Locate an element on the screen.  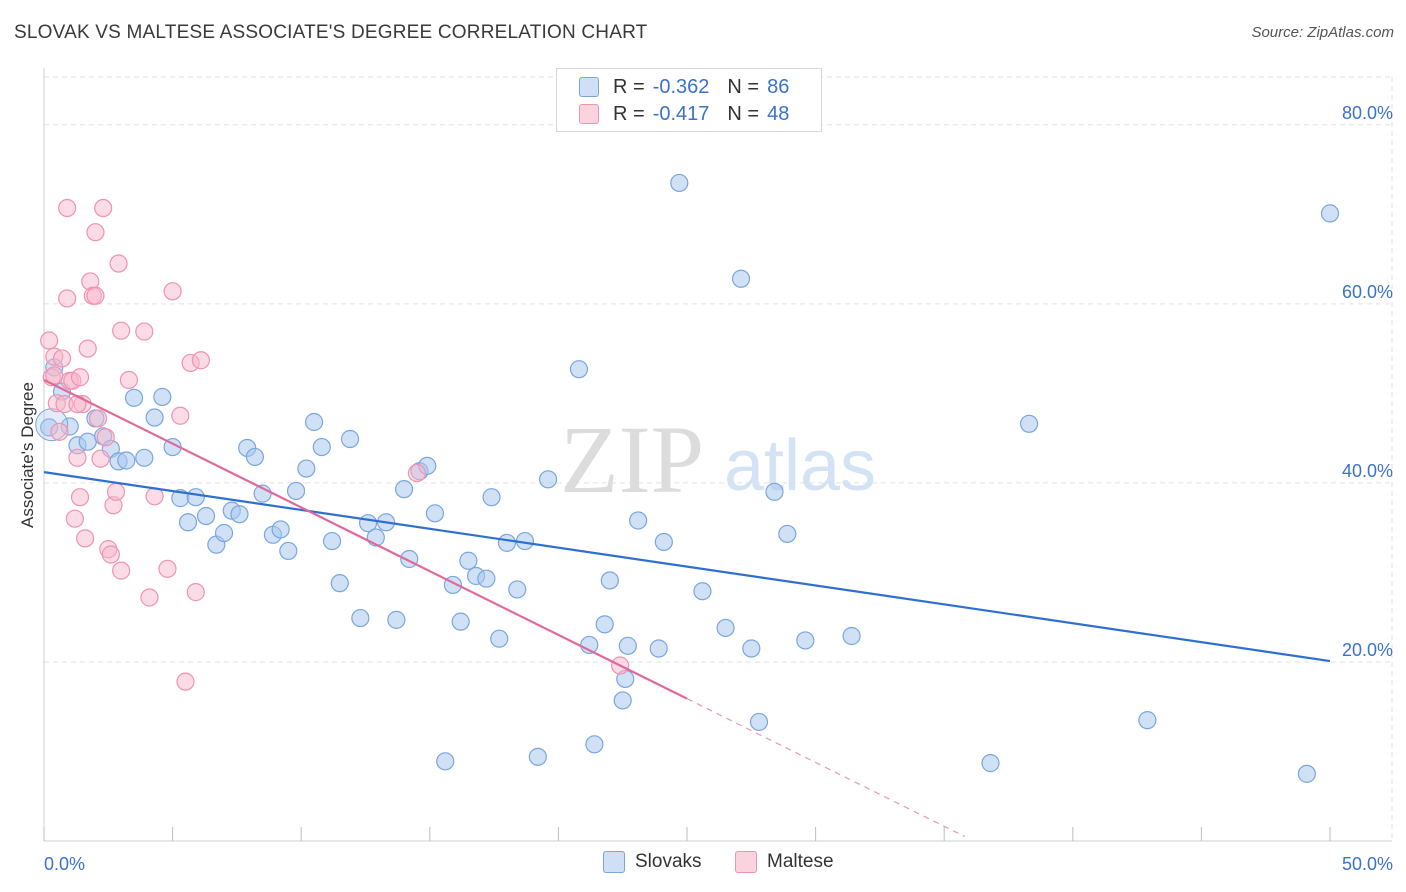
y-tick-label: 20.0% is located at coordinates (1367, 650).